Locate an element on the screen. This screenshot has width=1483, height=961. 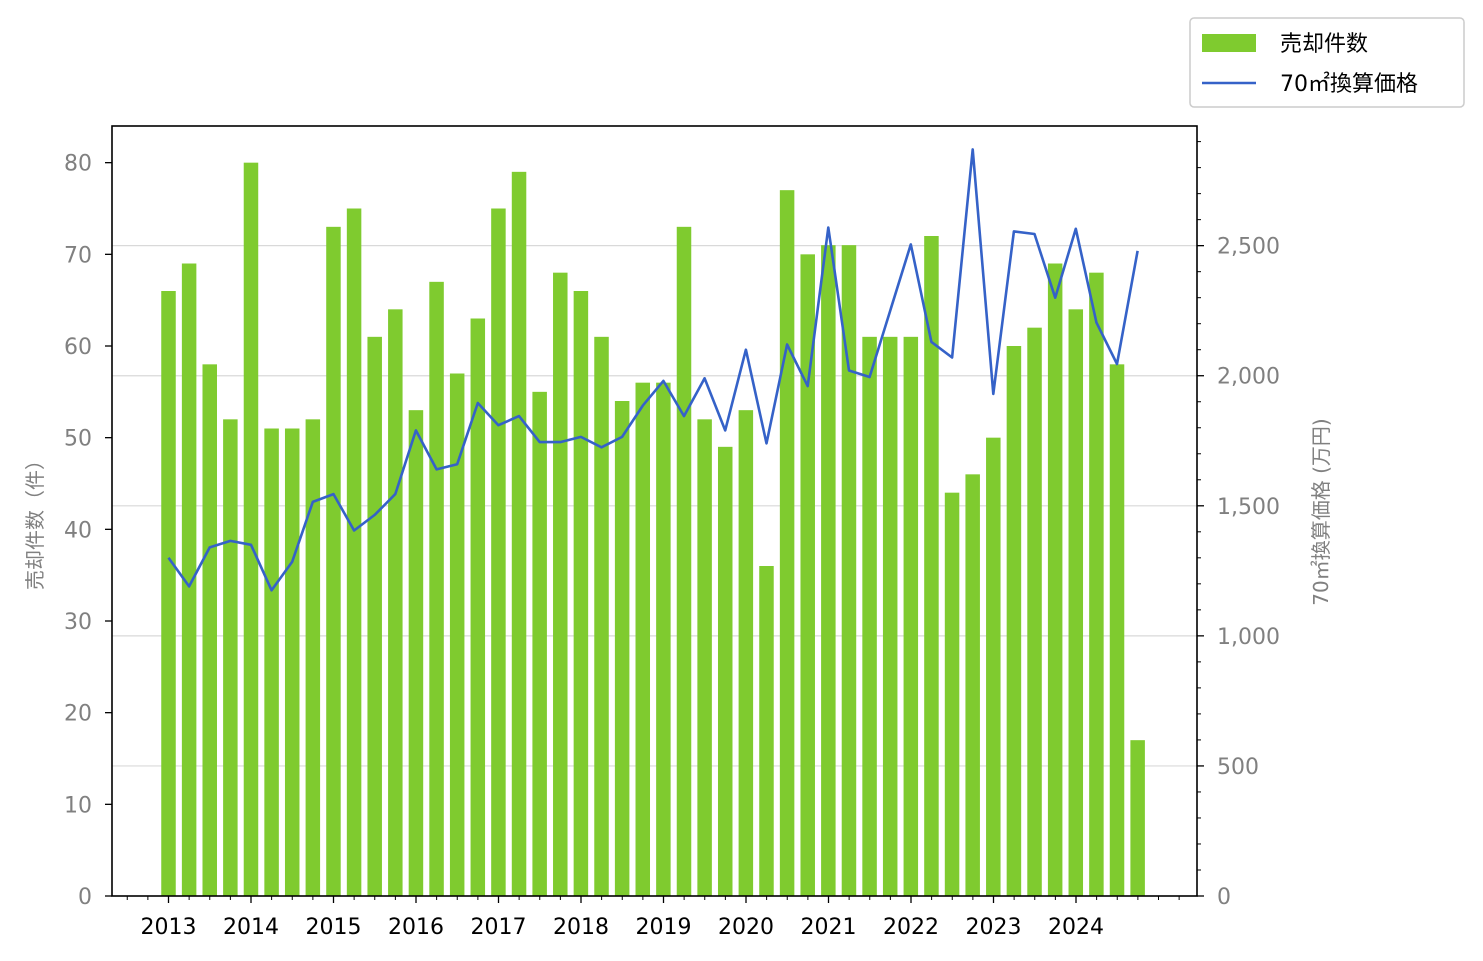
y-left-tick-label: 10 is located at coordinates (78, 805).